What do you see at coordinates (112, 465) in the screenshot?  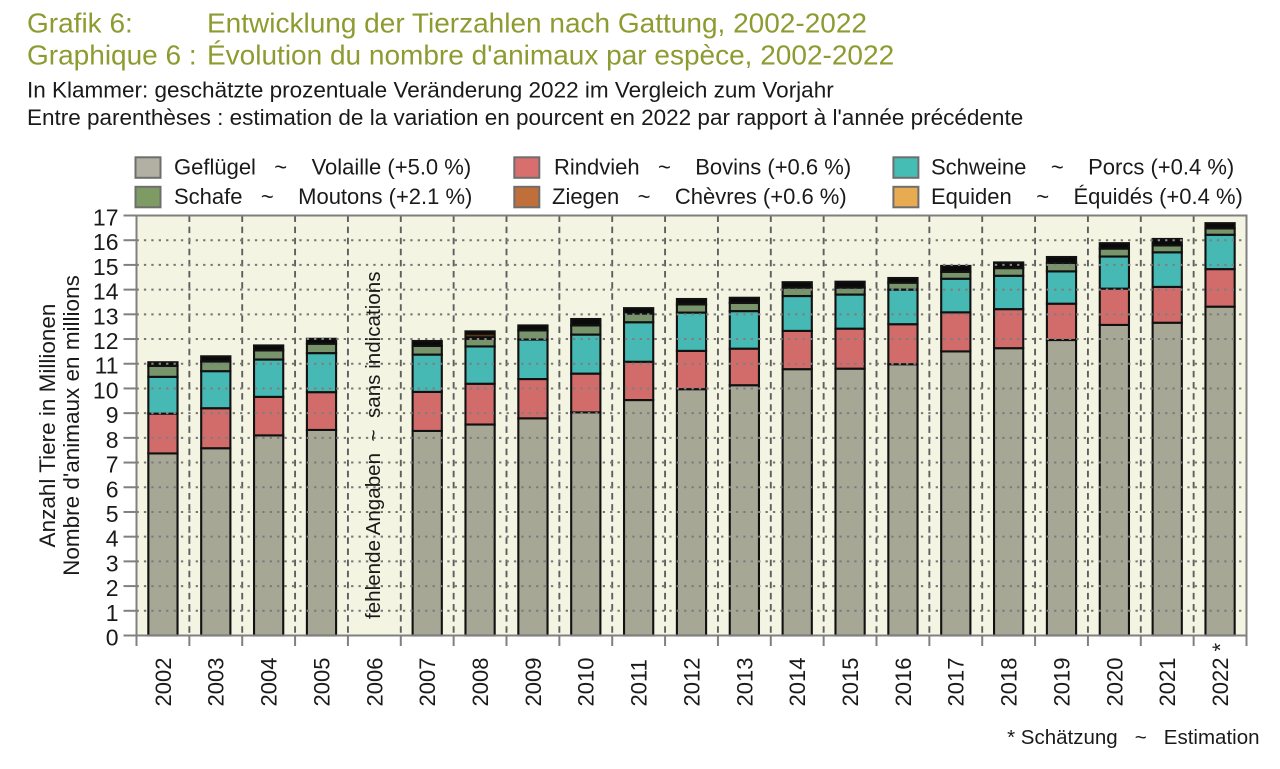 I see `svg-text: 7` at bounding box center [112, 465].